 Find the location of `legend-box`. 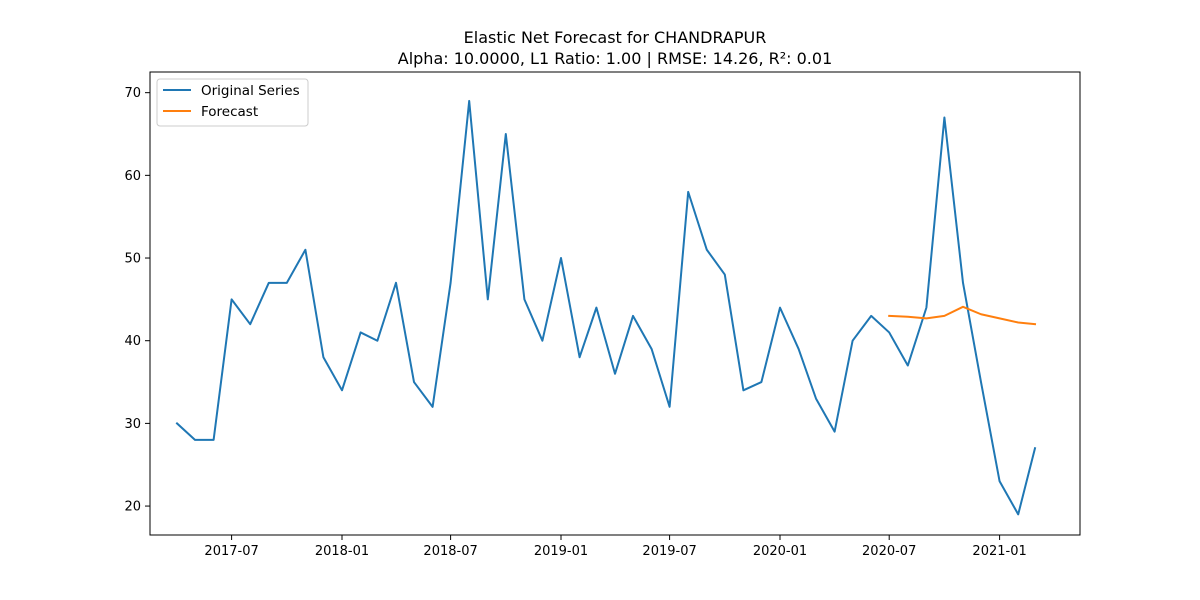

legend-box is located at coordinates (232, 102).